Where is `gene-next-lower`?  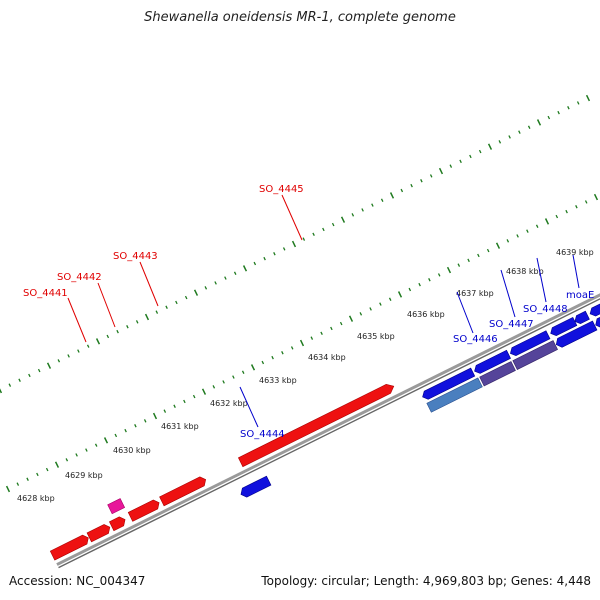 gene-next-lower is located at coordinates (596, 313).